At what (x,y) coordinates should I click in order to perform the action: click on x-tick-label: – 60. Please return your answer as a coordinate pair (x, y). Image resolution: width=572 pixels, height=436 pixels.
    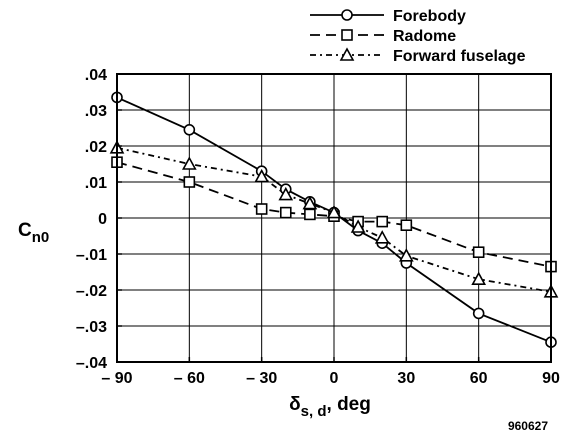
    Looking at the image, I should click on (189, 378).